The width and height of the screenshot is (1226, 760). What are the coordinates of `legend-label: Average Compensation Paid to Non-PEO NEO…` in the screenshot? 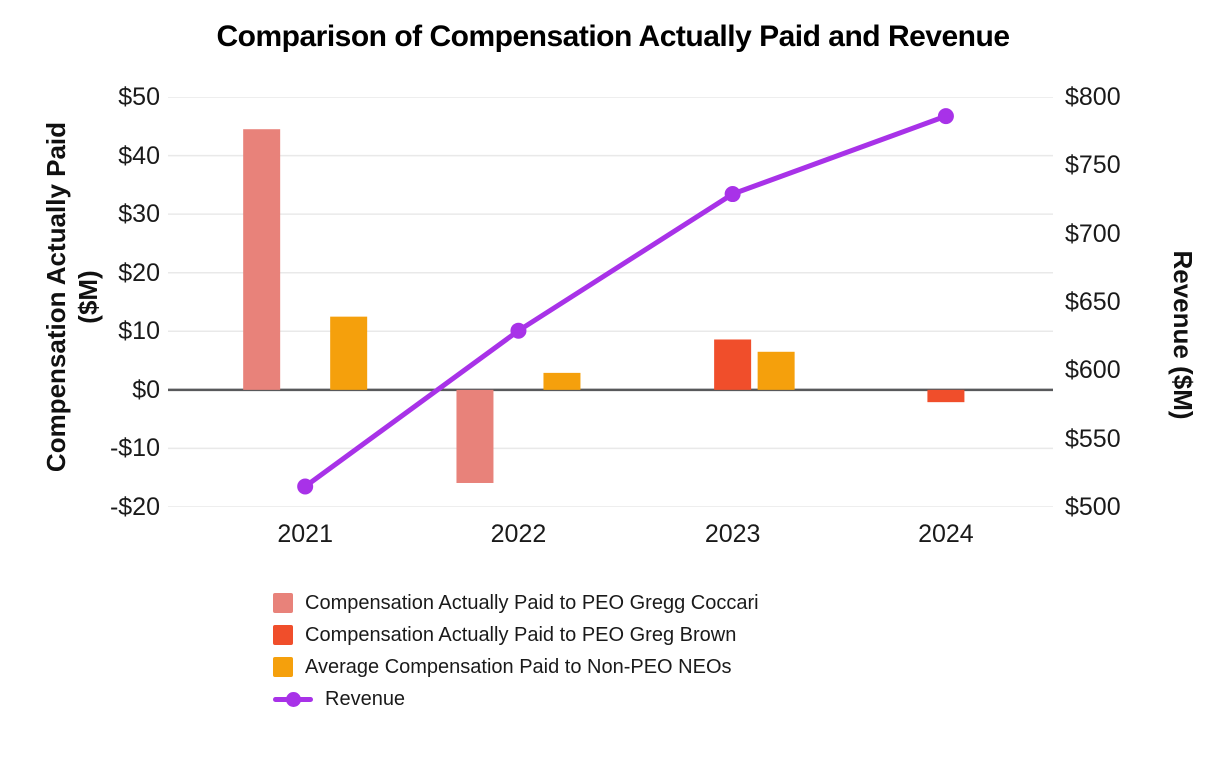 It's located at (518, 667).